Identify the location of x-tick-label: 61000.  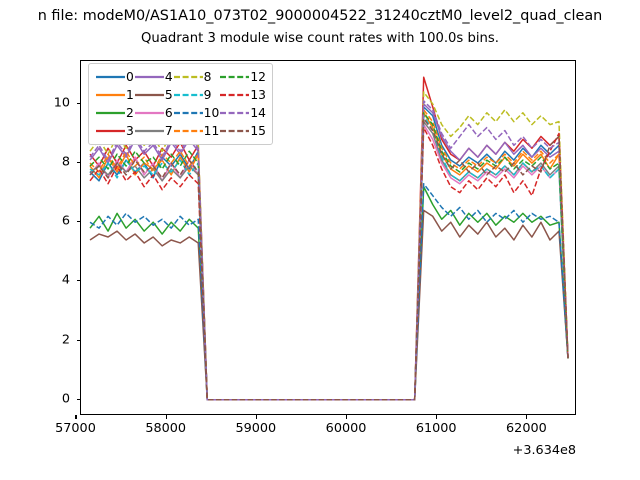
(436, 428).